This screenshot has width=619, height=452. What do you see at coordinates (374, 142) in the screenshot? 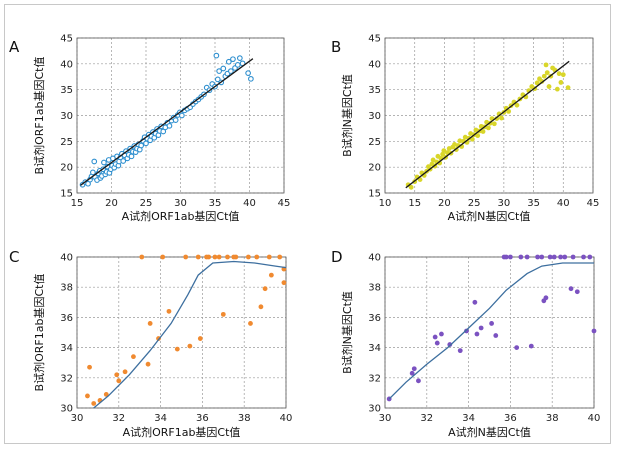
I see `panel-b-y-tick-label: 25` at bounding box center [374, 142].